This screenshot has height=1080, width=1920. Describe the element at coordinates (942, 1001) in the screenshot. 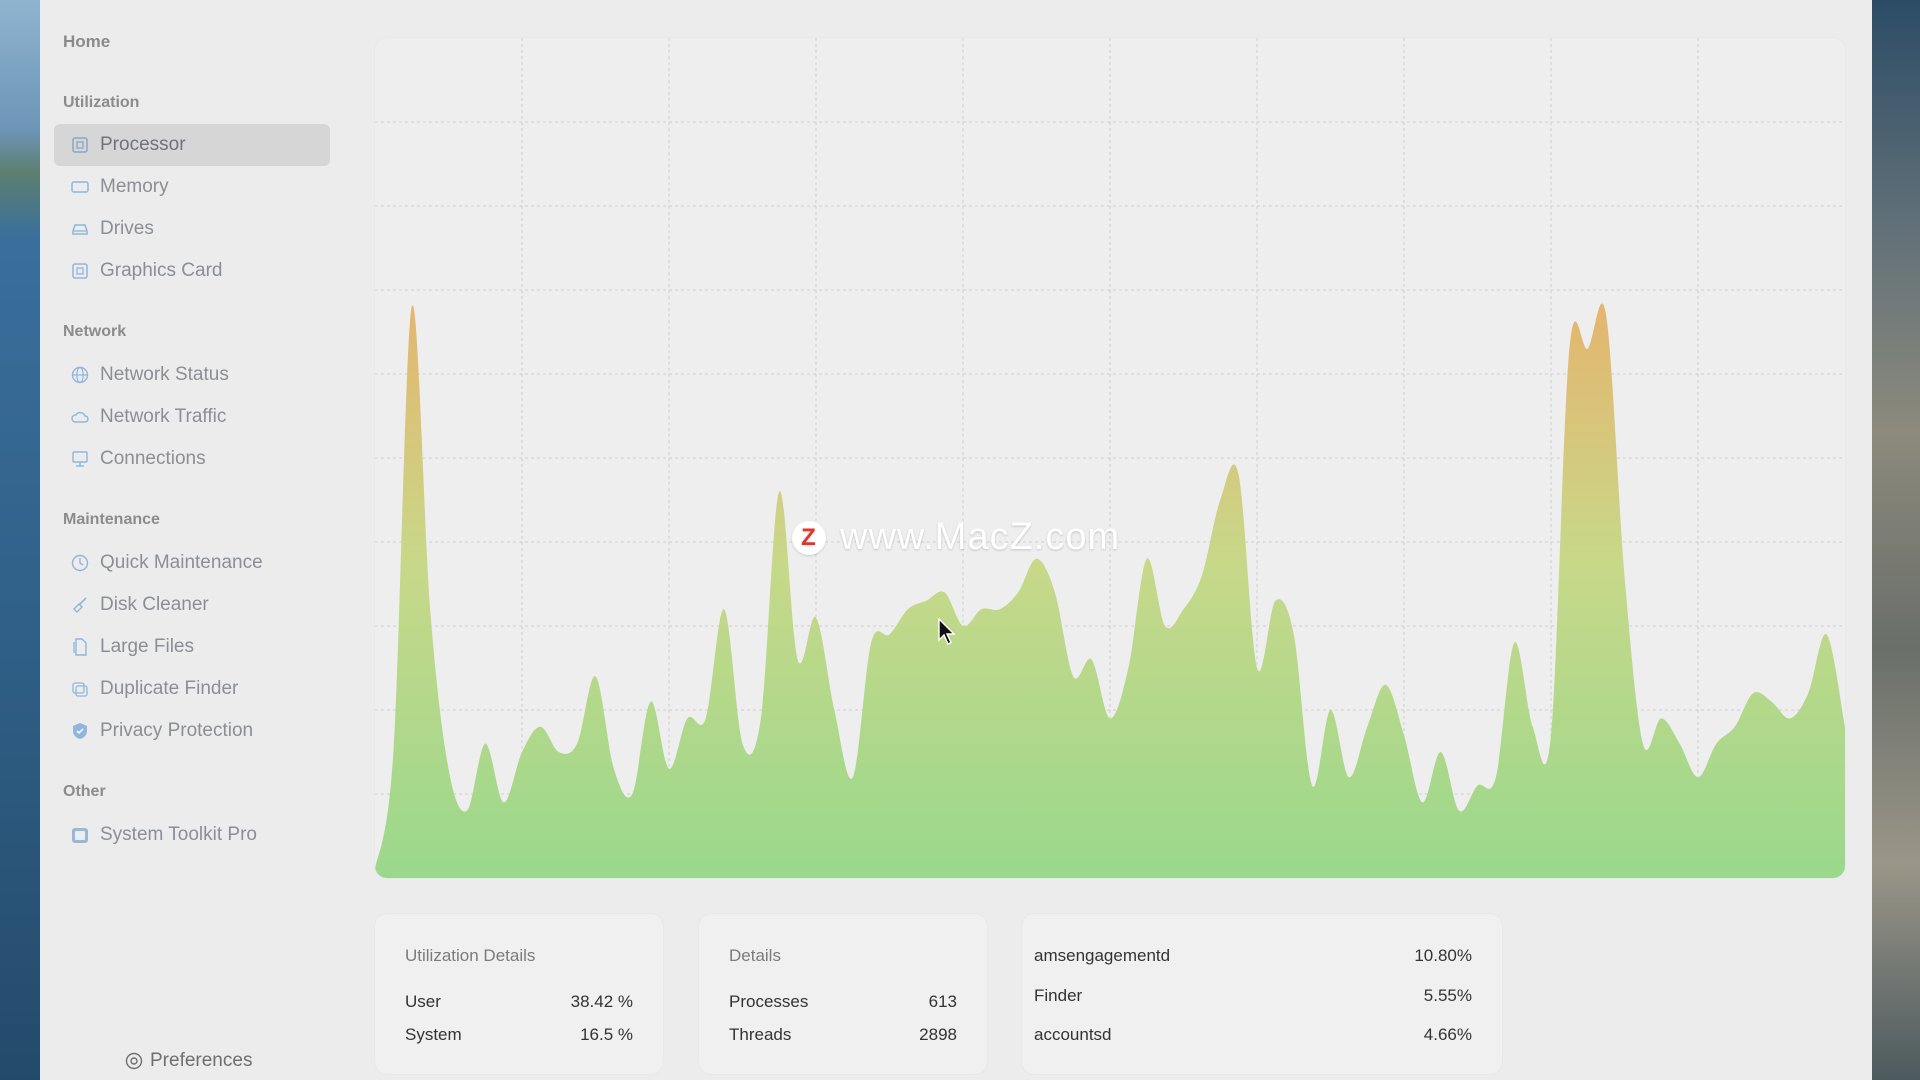

I see `row-value: 613` at that location.